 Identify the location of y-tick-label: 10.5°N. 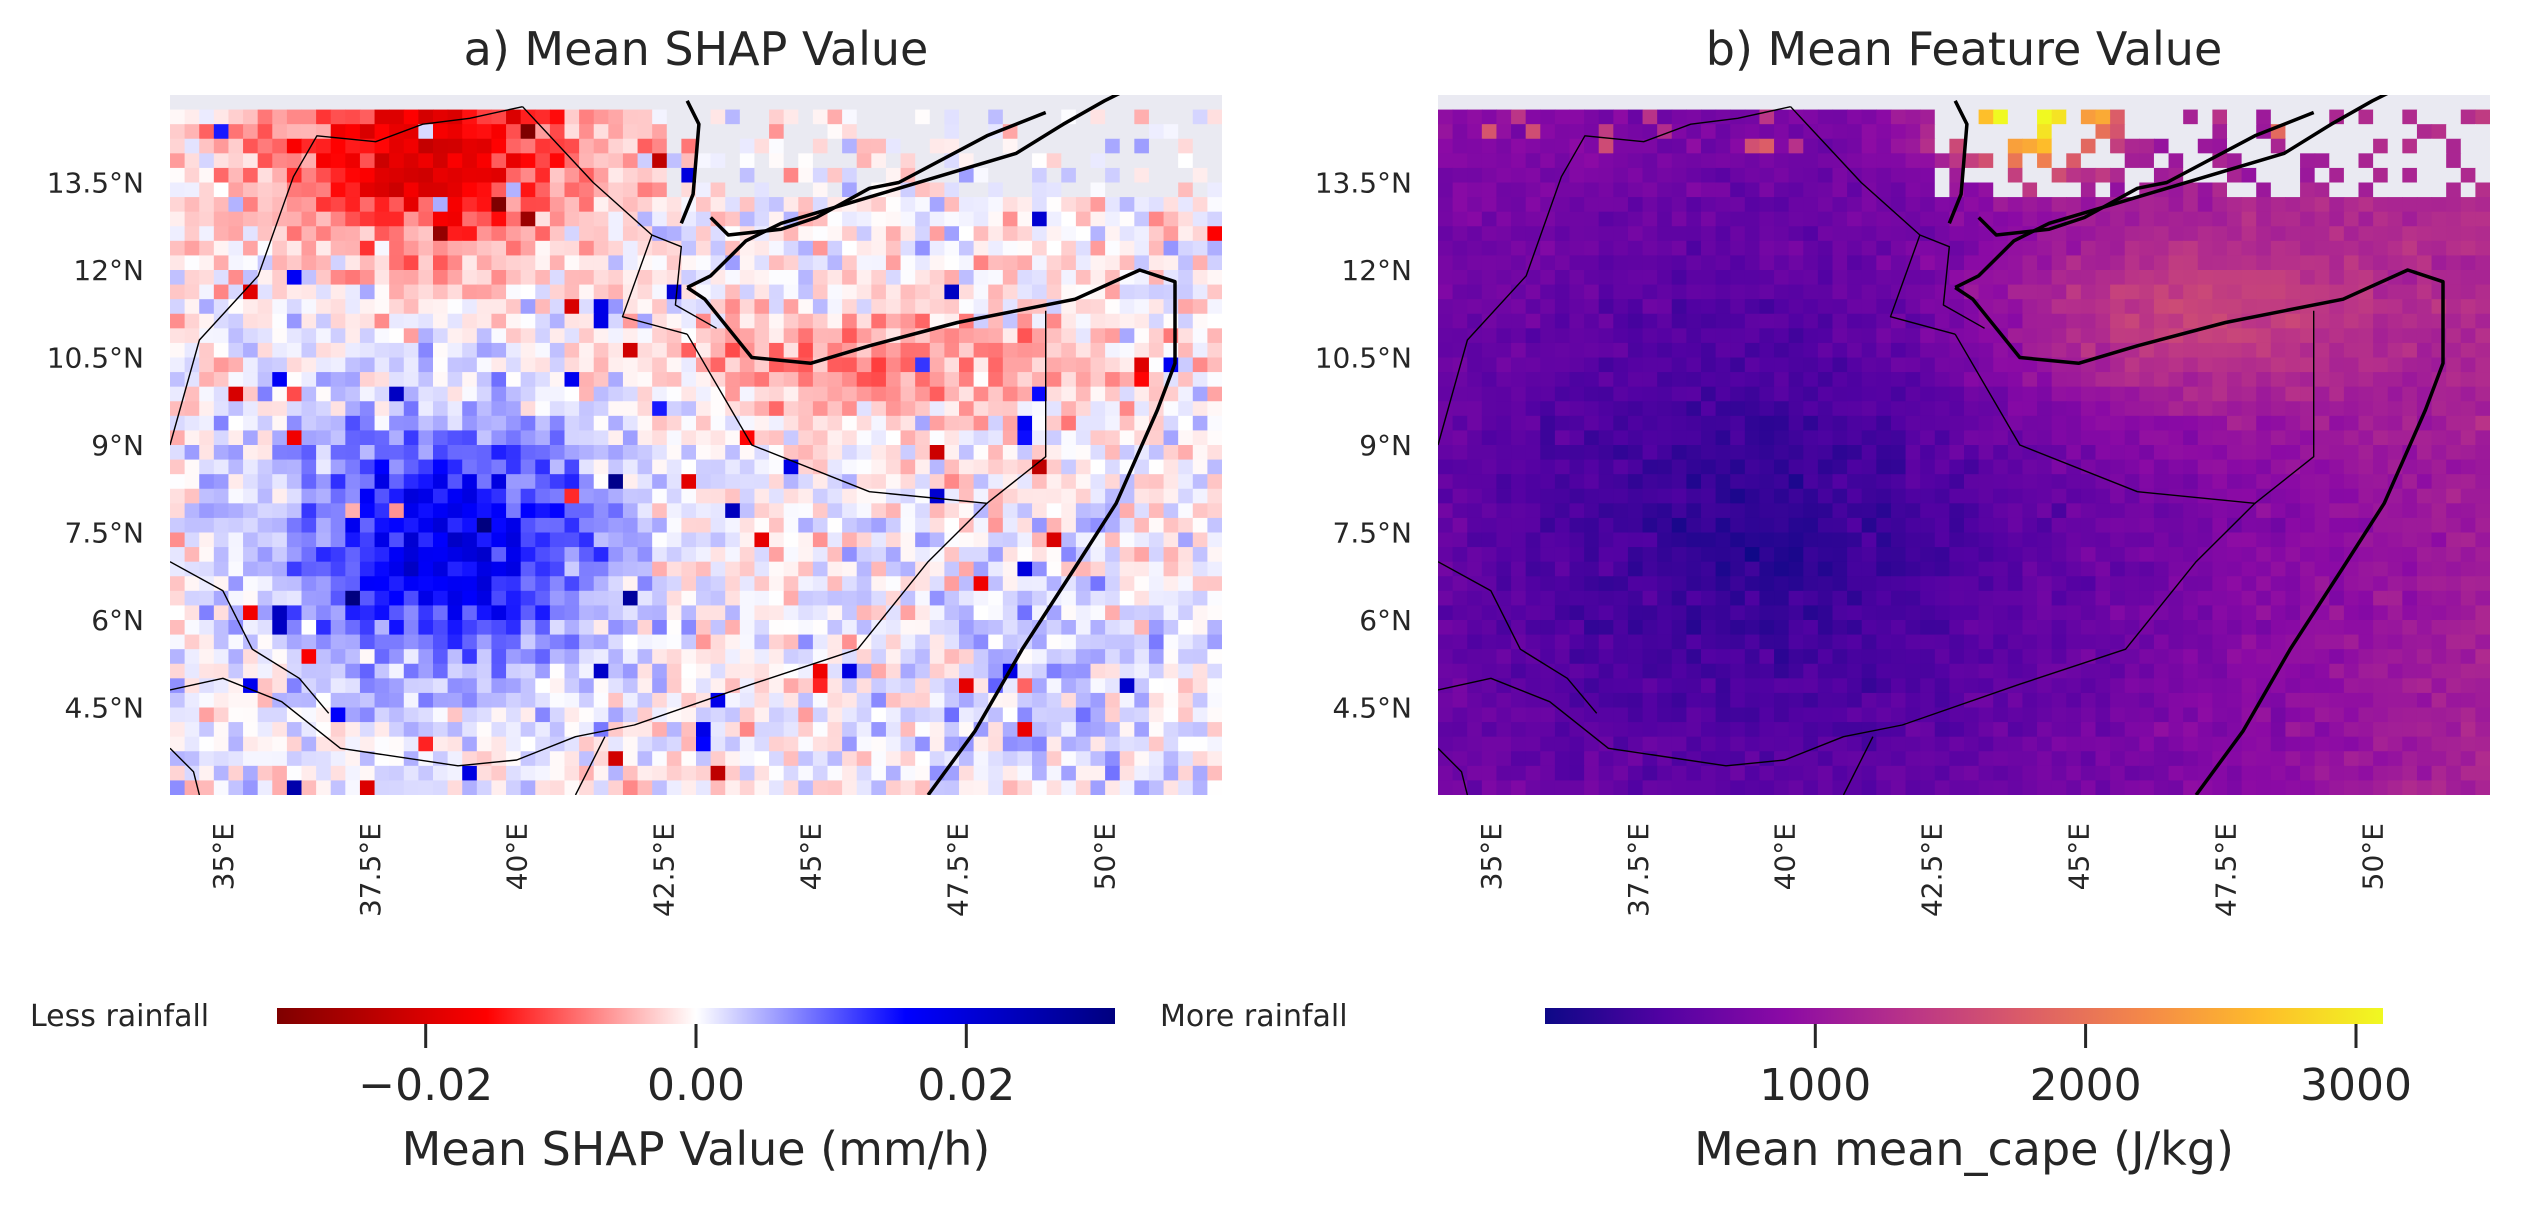
(95, 358).